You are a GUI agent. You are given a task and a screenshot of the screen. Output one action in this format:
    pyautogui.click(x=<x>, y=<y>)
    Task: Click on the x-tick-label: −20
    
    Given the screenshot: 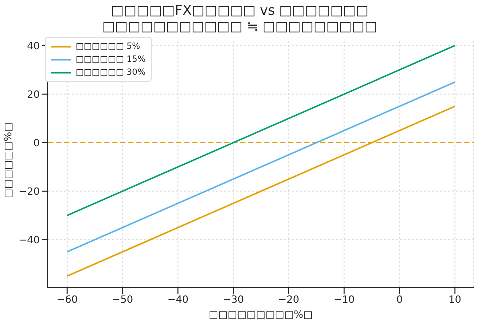 What is the action you would take?
    pyautogui.click(x=289, y=300)
    